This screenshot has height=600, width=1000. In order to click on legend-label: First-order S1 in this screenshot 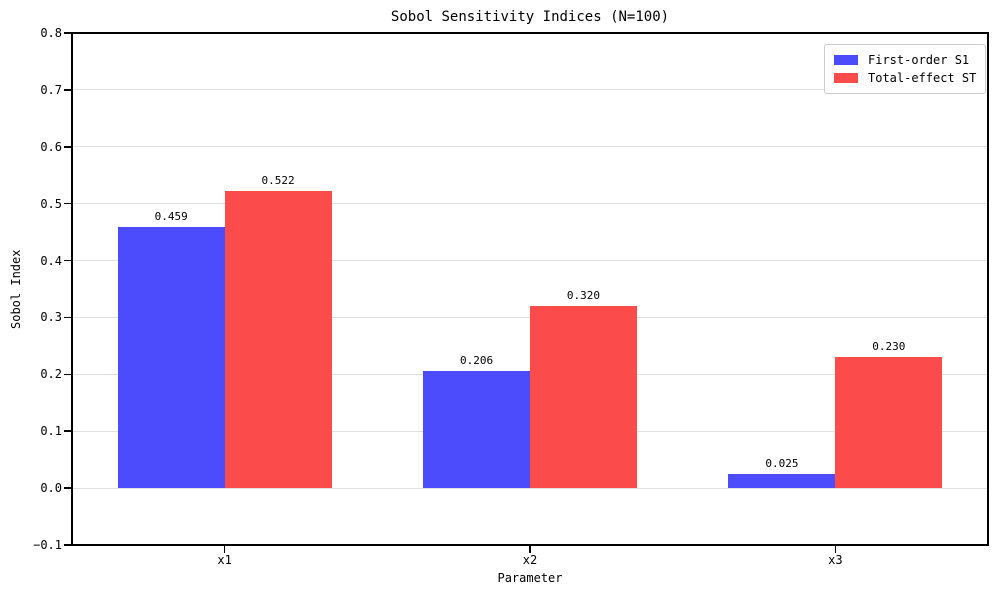, I will do `click(919, 60)`.